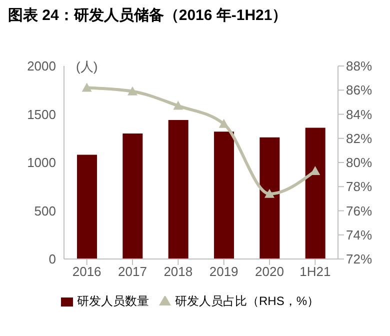  I want to click on x-tick-label: 2017, so click(132, 272).